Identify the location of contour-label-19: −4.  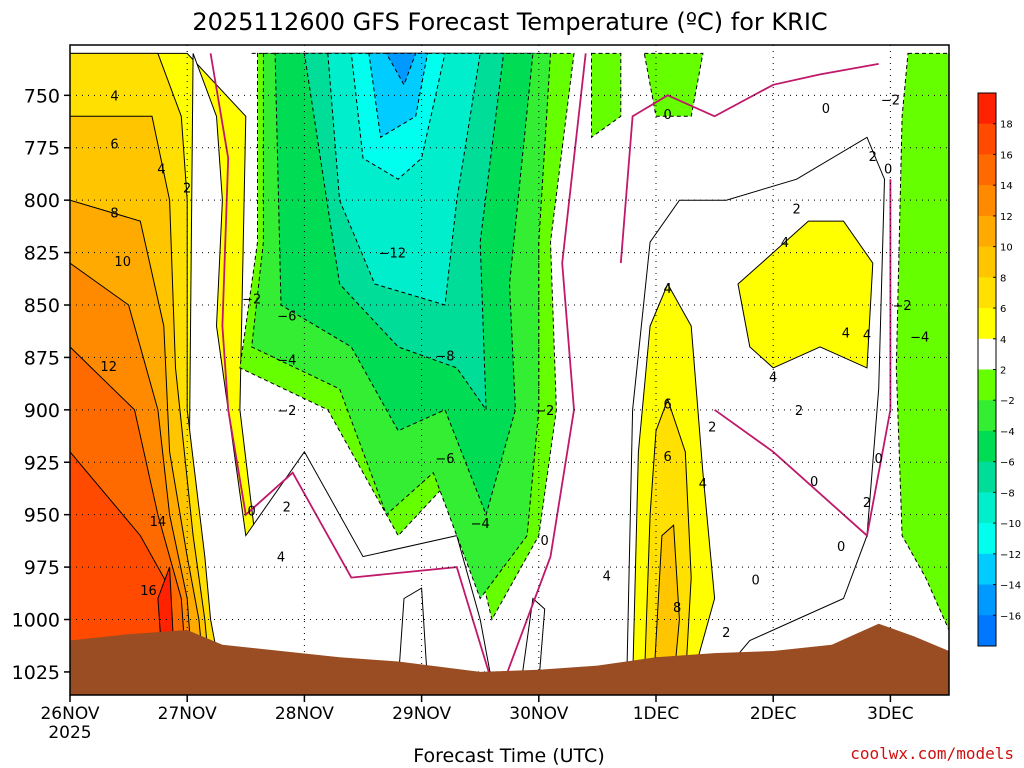
(480, 524).